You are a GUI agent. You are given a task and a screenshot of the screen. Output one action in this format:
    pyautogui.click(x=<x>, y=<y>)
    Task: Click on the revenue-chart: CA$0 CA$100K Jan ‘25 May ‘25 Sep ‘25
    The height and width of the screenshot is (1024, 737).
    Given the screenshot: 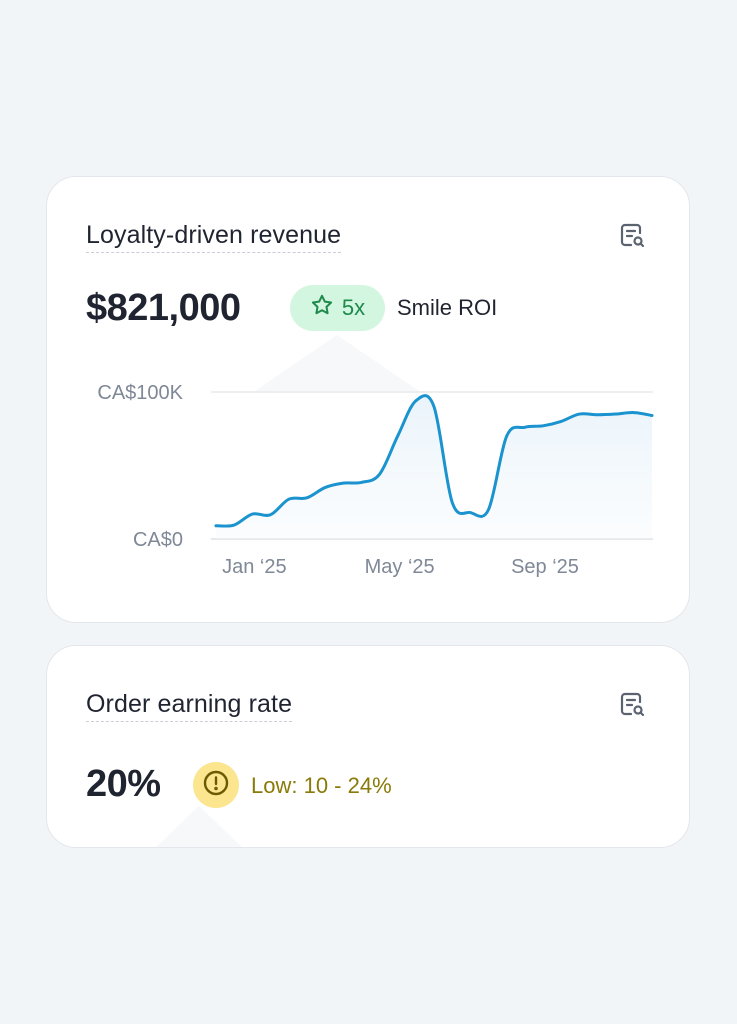 What is the action you would take?
    pyautogui.click(x=375, y=480)
    